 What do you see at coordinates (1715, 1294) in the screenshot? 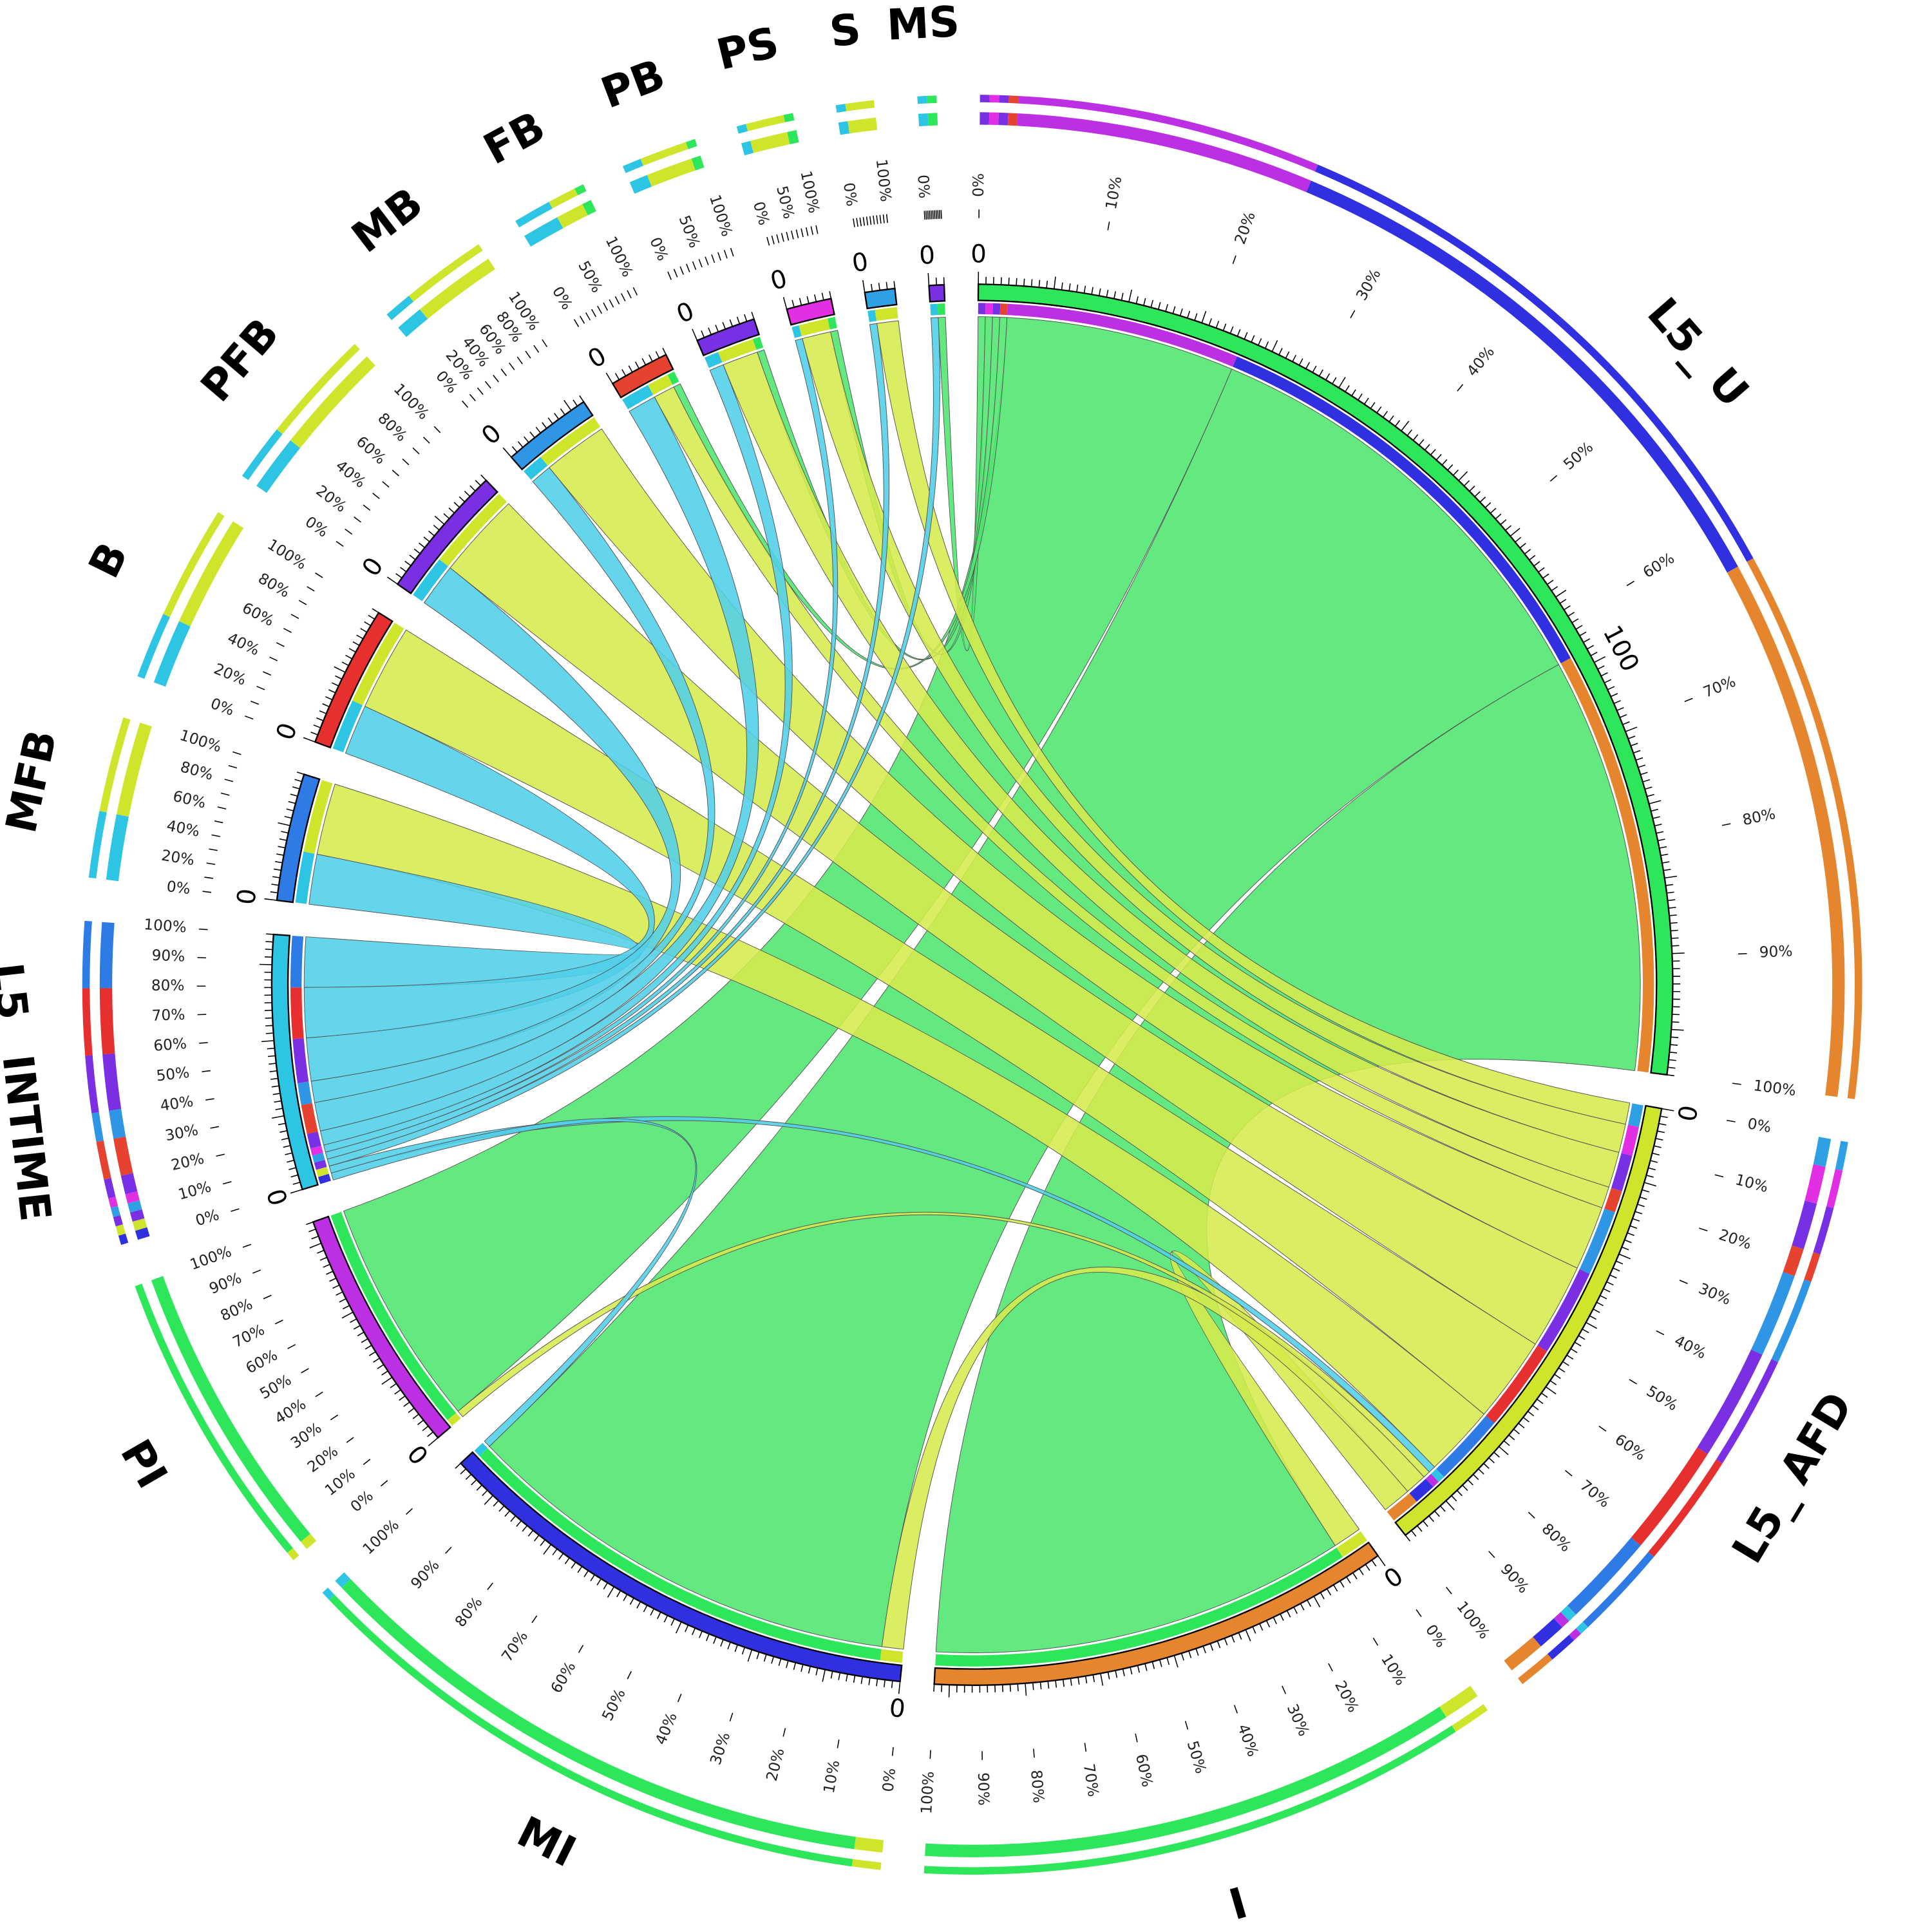
I see `percent-tick-label: 30%` at bounding box center [1715, 1294].